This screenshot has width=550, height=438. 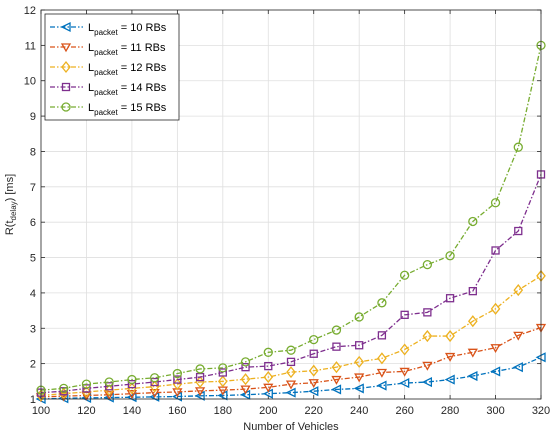 I want to click on y-tick-label: 11, so click(x=30, y=46).